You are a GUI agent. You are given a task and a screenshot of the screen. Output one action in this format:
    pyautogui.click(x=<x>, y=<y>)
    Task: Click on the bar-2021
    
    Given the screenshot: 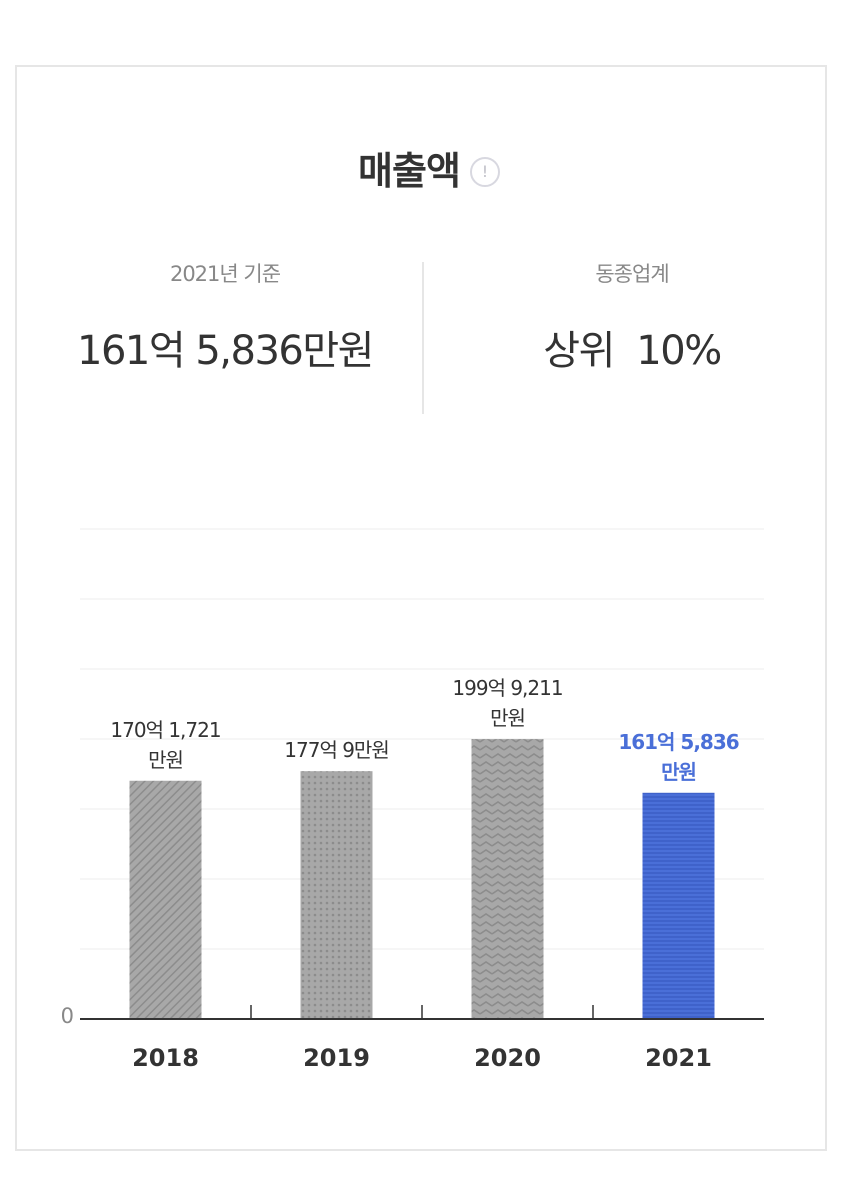 What is the action you would take?
    pyautogui.click(x=678, y=905)
    